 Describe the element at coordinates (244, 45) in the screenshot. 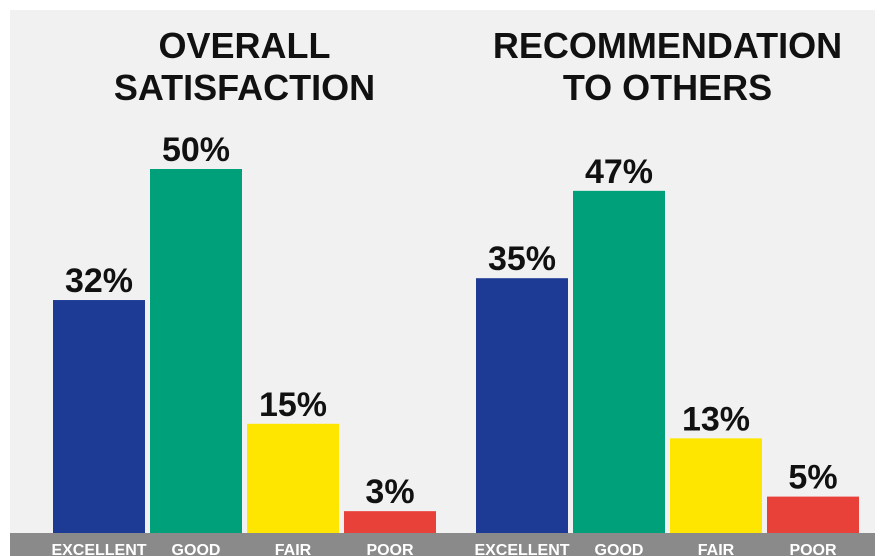

I see `chart-title: OVERALL` at that location.